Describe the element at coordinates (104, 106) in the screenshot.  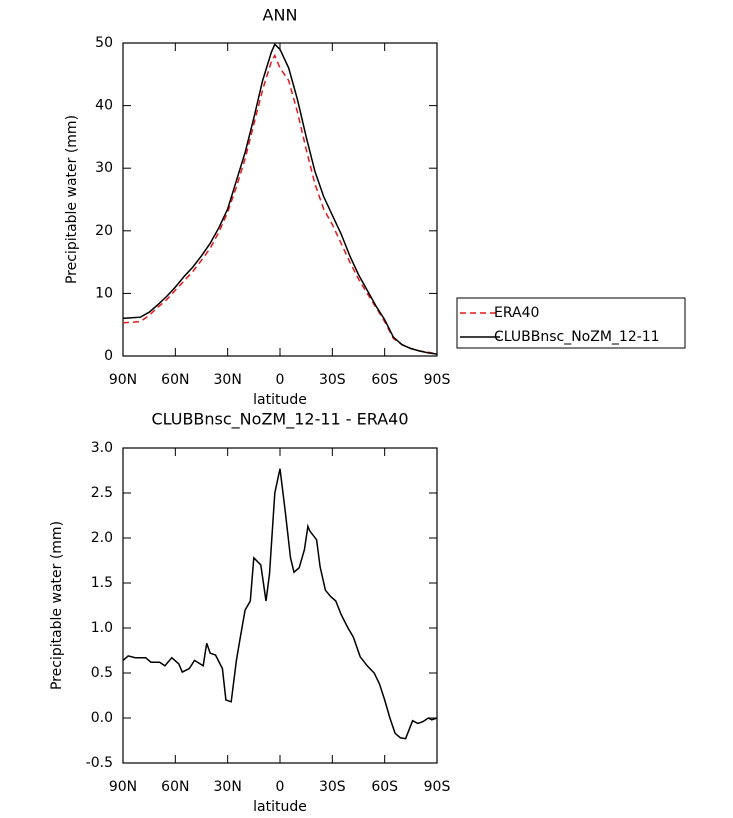
I see `y-tick-label: 40` at that location.